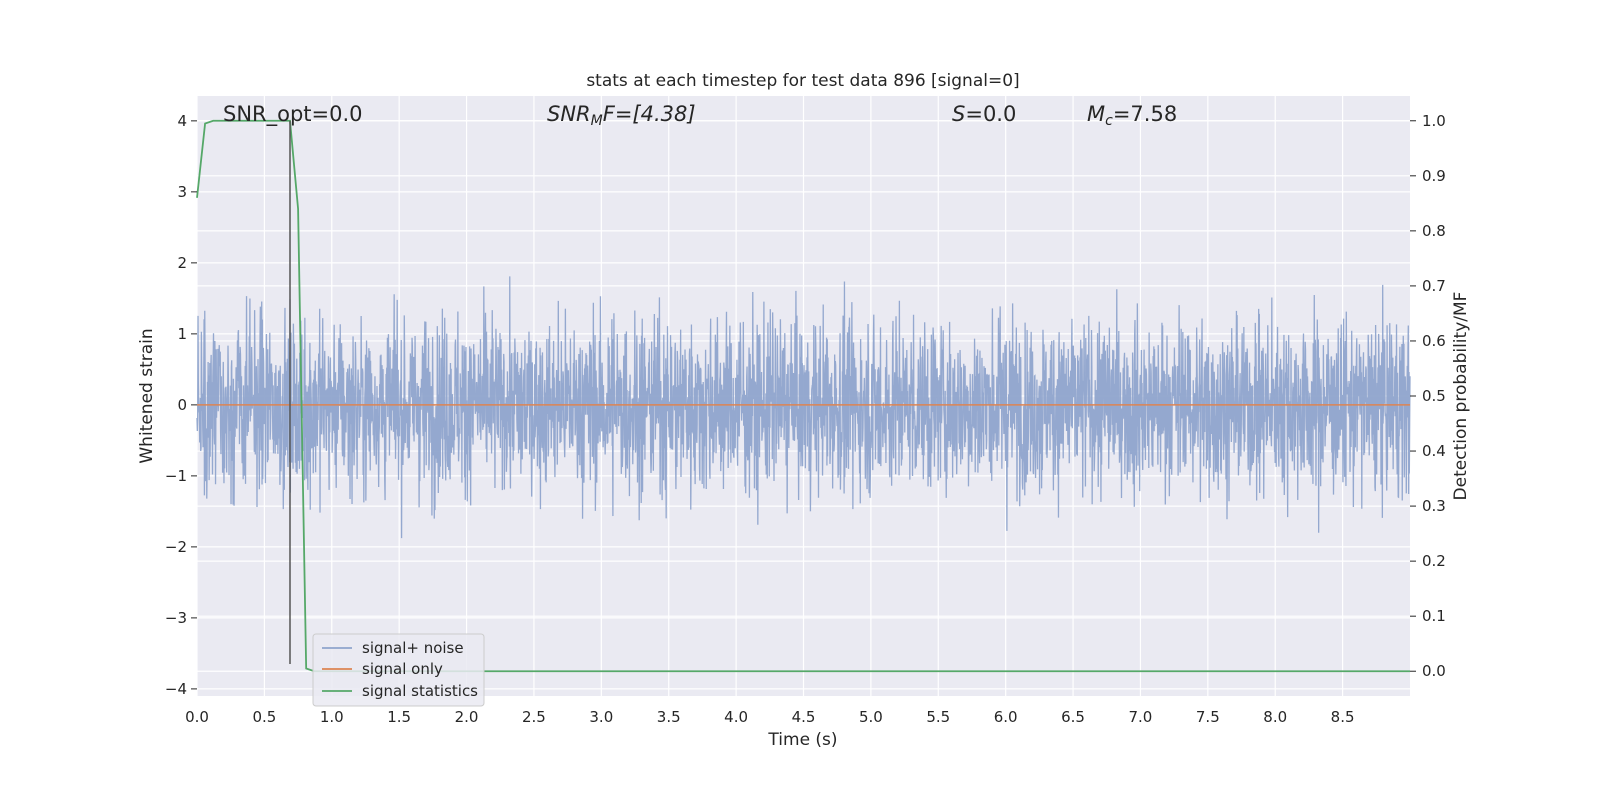 The width and height of the screenshot is (1600, 800). Describe the element at coordinates (569, 114) in the screenshot. I see `annotation-snr-mf-label: SNR` at that location.